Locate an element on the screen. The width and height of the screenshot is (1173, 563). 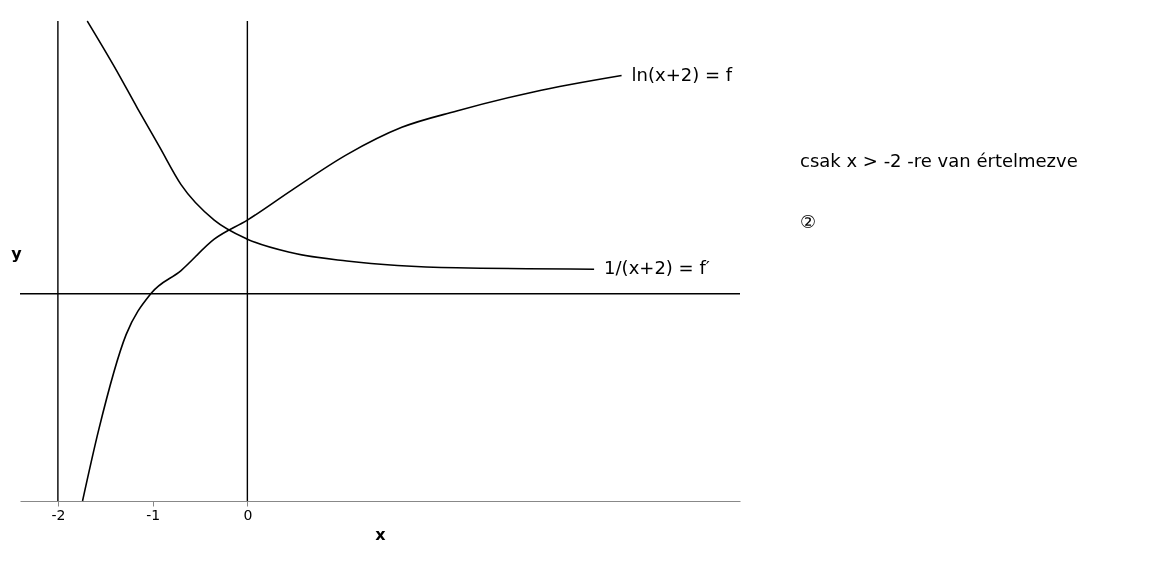
x-axis-title: x is located at coordinates (381, 534).